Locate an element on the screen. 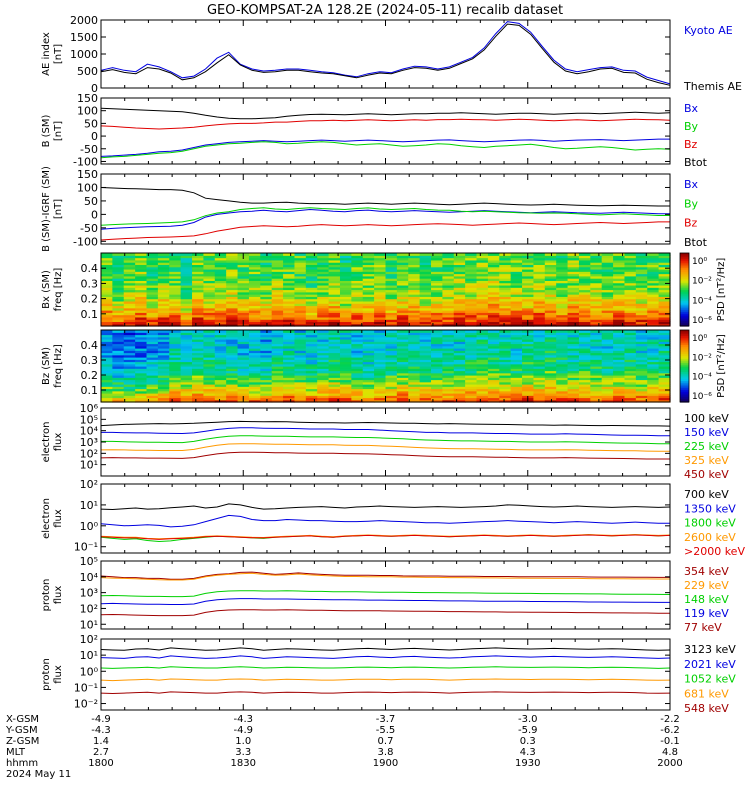 The width and height of the screenshot is (750, 800). colorbar-cell is located at coordinates (684, 360).